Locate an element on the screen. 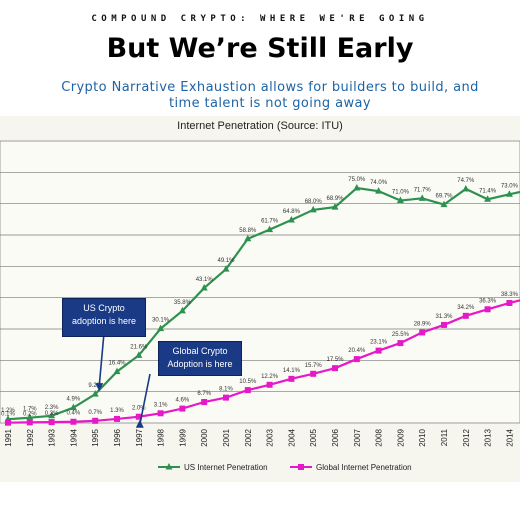 The width and height of the screenshot is (520, 516). us-data-label: 1.7% is located at coordinates (30, 410).